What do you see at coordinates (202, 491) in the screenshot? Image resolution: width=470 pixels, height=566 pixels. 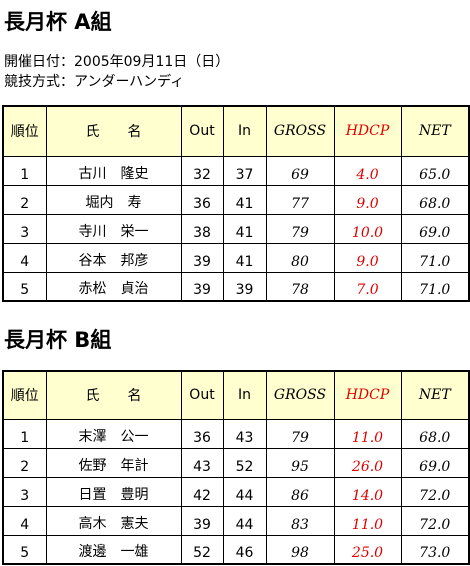 I see `cell: 42` at bounding box center [202, 491].